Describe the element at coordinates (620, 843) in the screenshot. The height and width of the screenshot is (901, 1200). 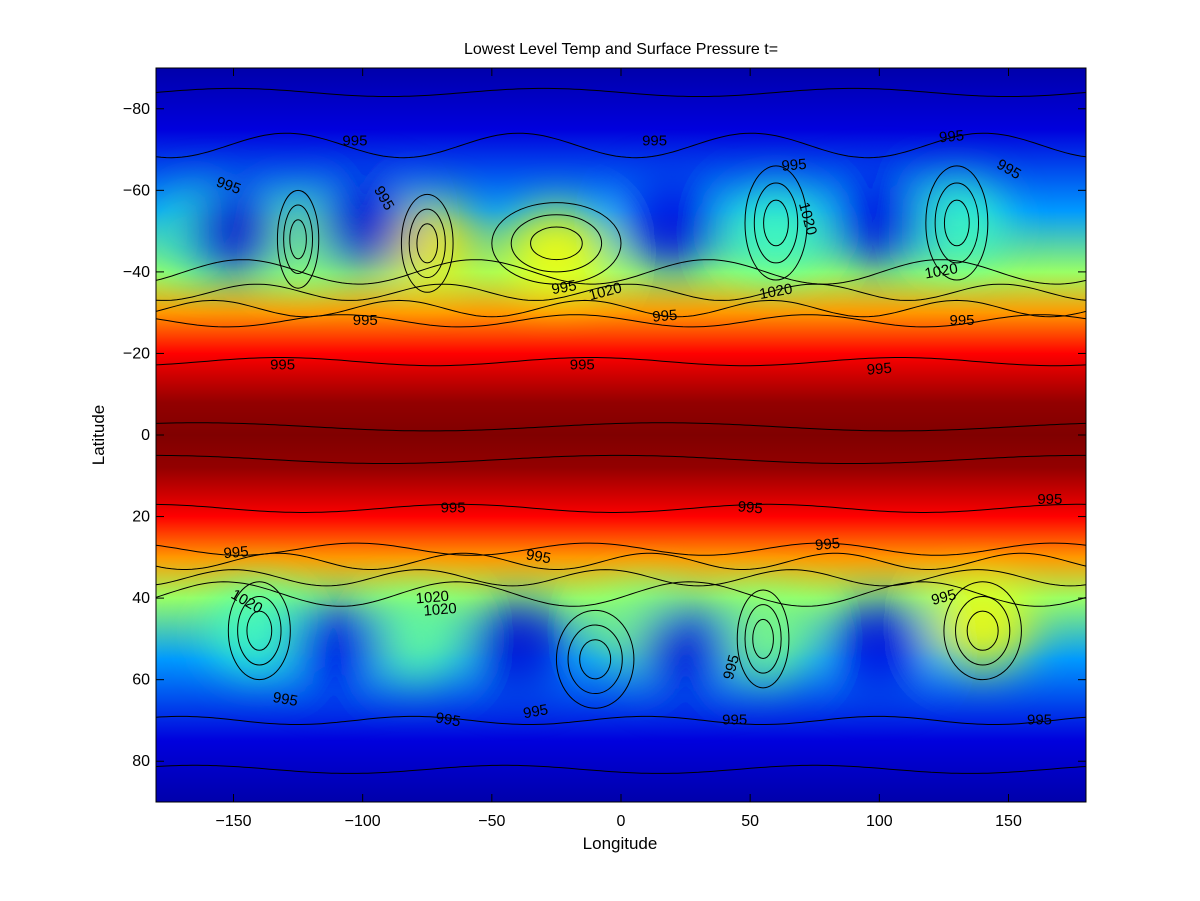
I see `x-axis-title: Longitude` at that location.